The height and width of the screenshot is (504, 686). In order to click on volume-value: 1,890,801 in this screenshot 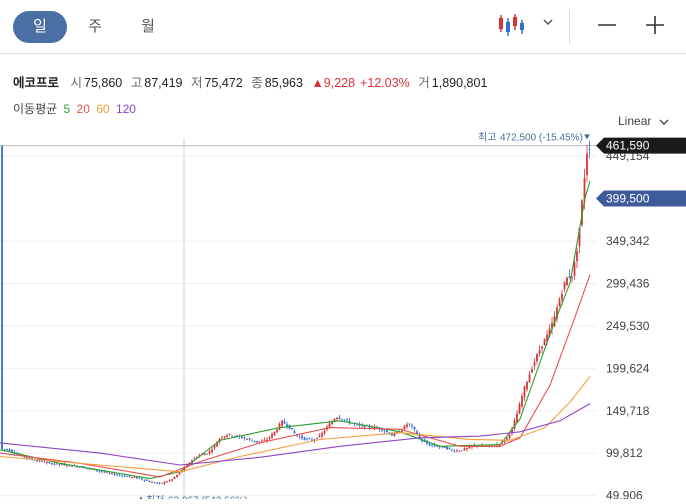, I will do `click(459, 83)`.